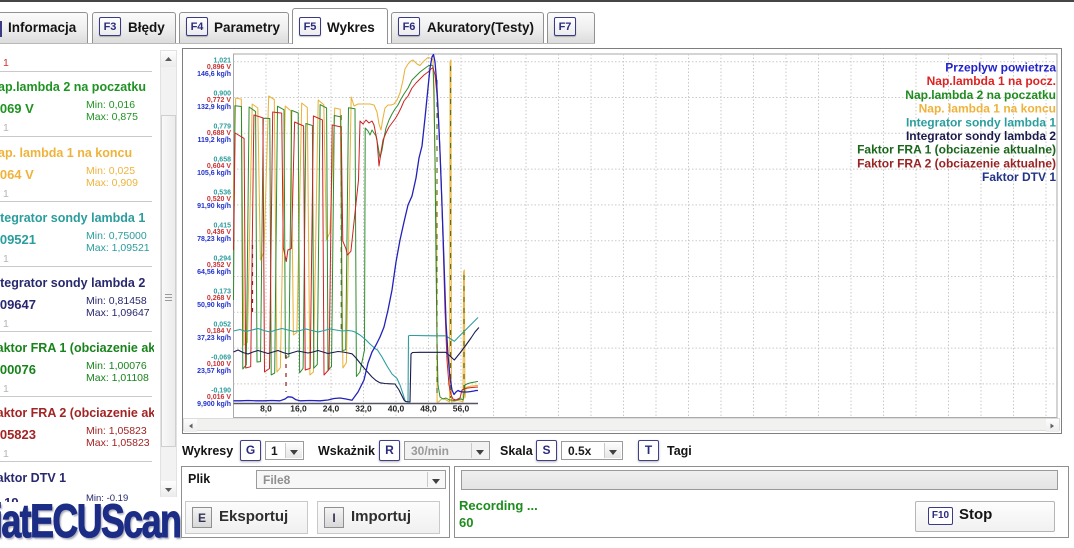 The image size is (1074, 548). What do you see at coordinates (222, 61) in the screenshot?
I see `svg-text: 1,021` at bounding box center [222, 61].